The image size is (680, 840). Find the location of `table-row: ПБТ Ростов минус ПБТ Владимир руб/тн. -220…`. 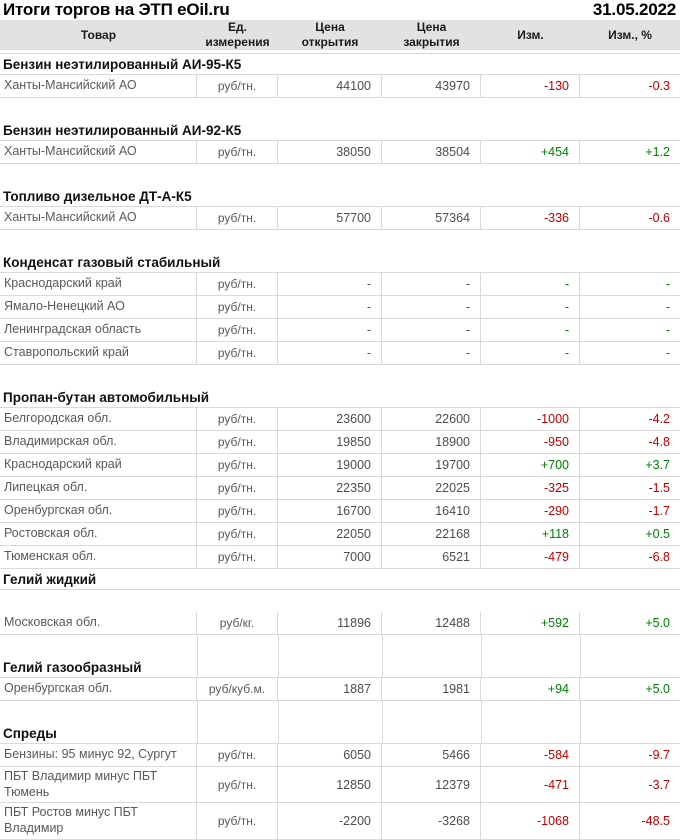

table-row: ПБТ Ростов минус ПБТ Владимир руб/тн. -220… is located at coordinates (340, 821).